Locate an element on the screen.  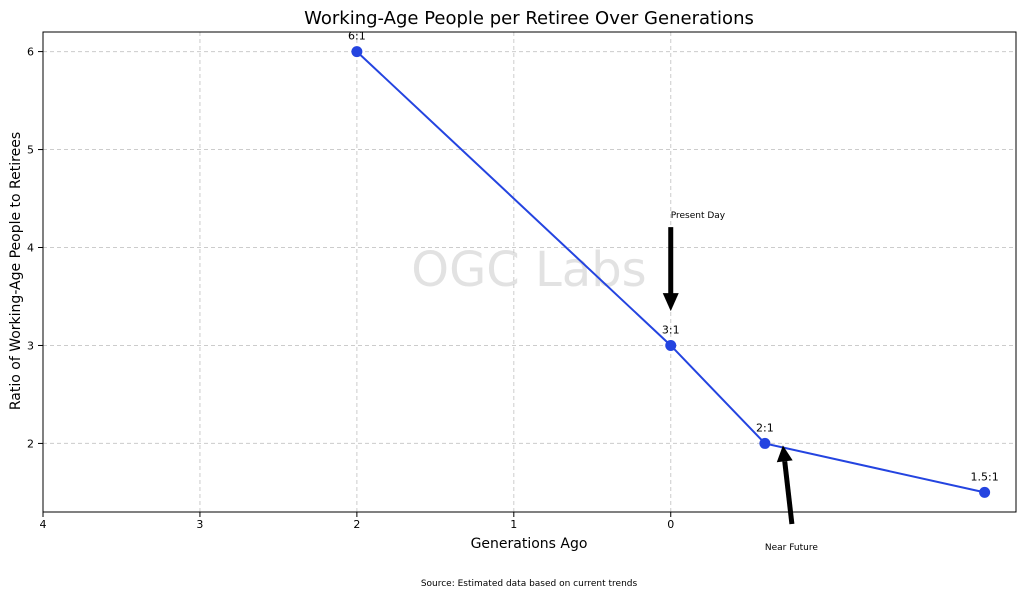
data-label: 2:1 is located at coordinates (765, 427).